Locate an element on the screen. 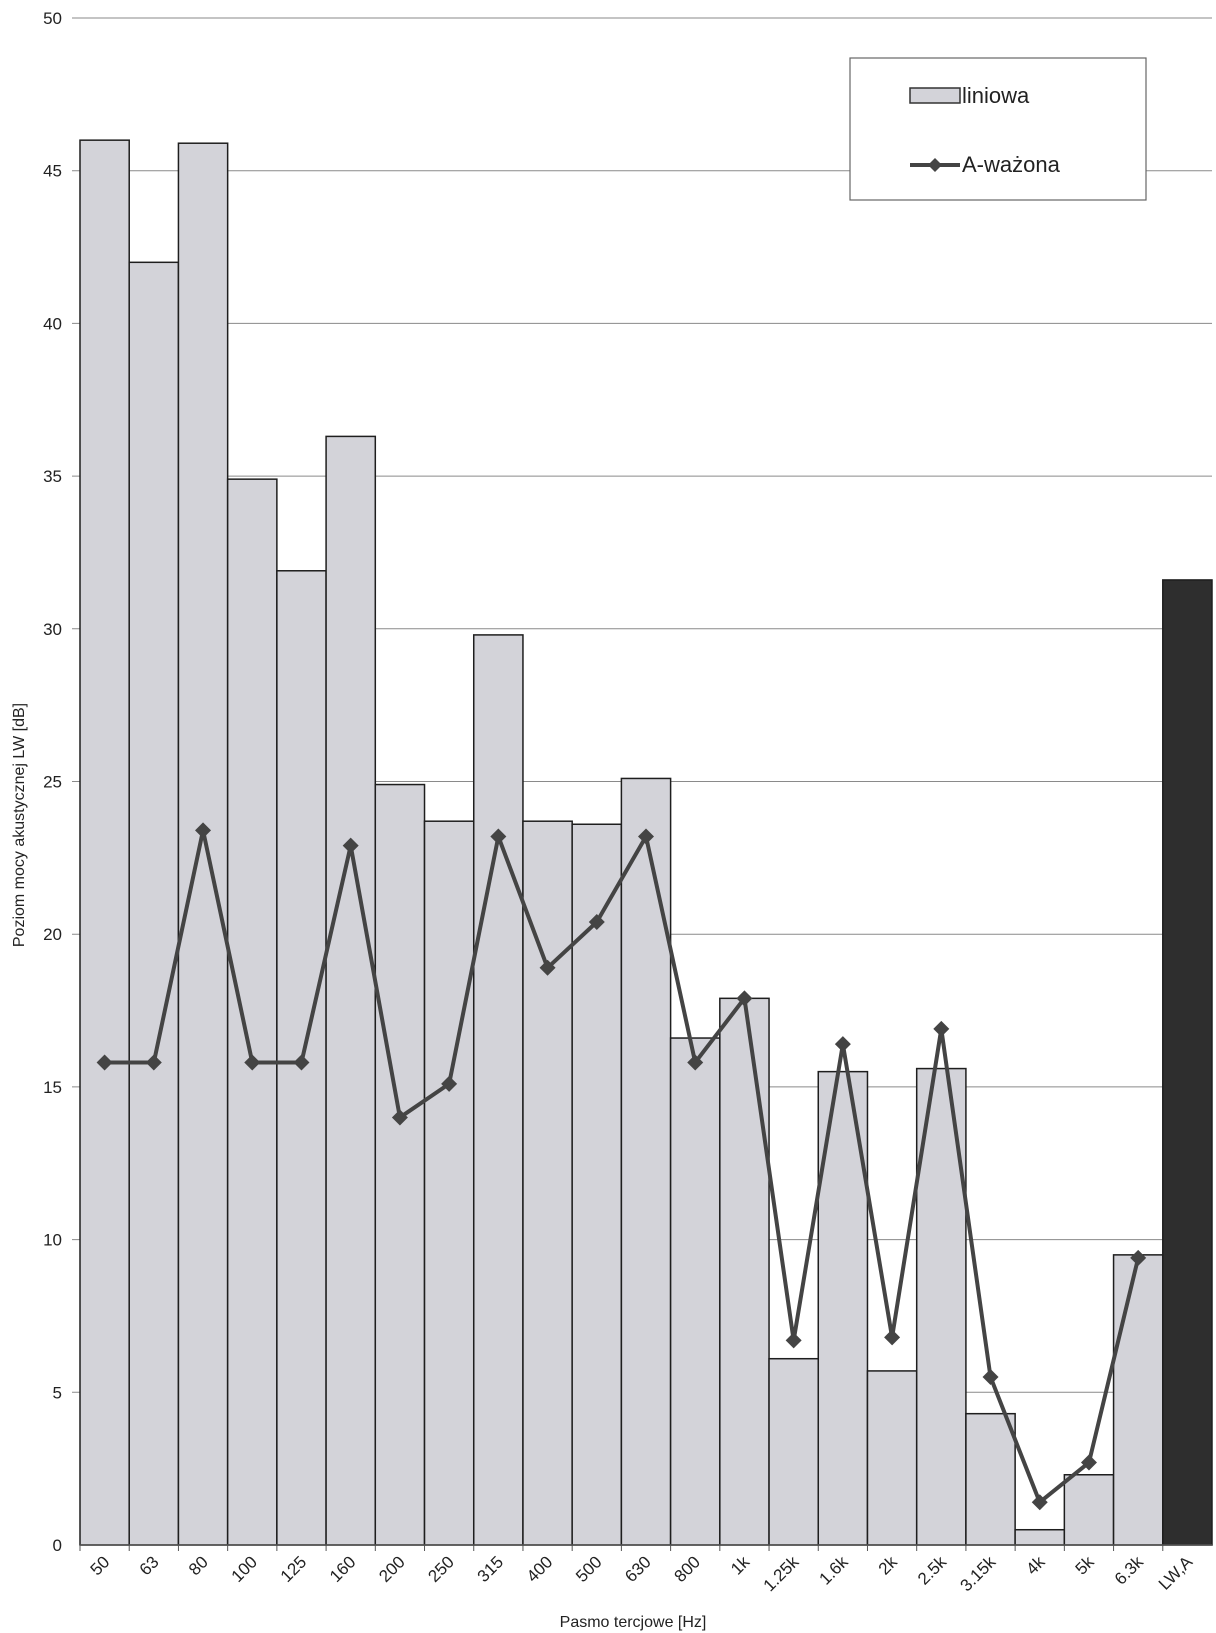 The height and width of the screenshot is (1633, 1216). legend: liniowa A-ważona is located at coordinates (998, 129).